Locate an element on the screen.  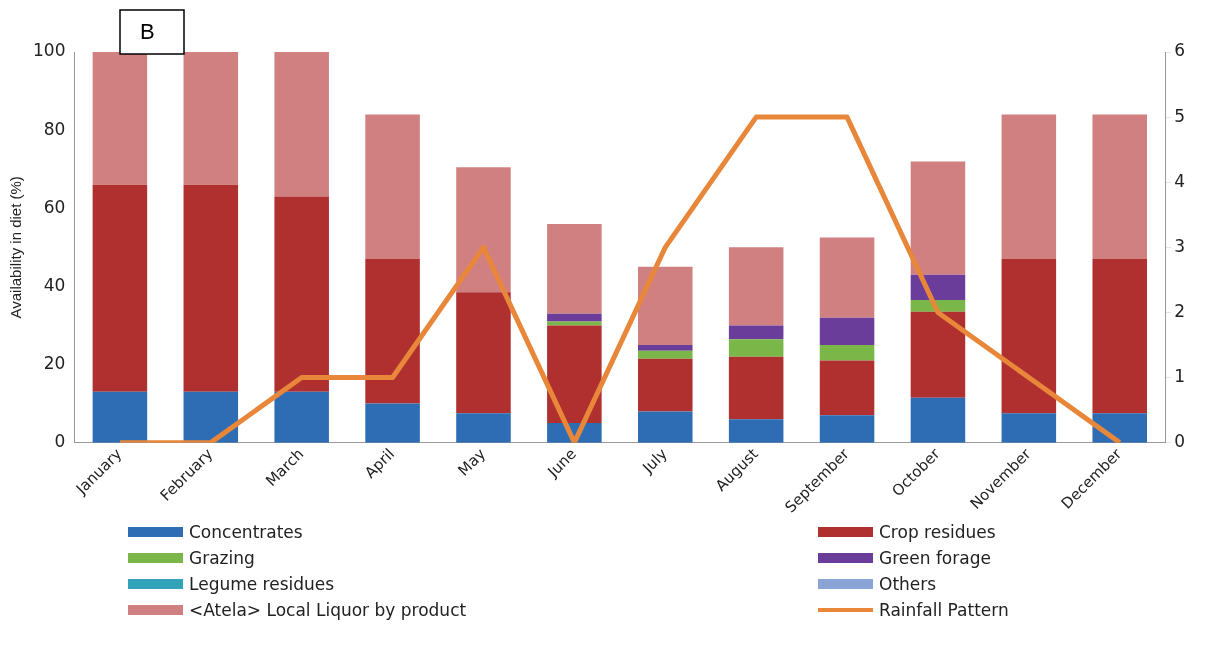
y2-tick-label: 1 is located at coordinates (1180, 375).